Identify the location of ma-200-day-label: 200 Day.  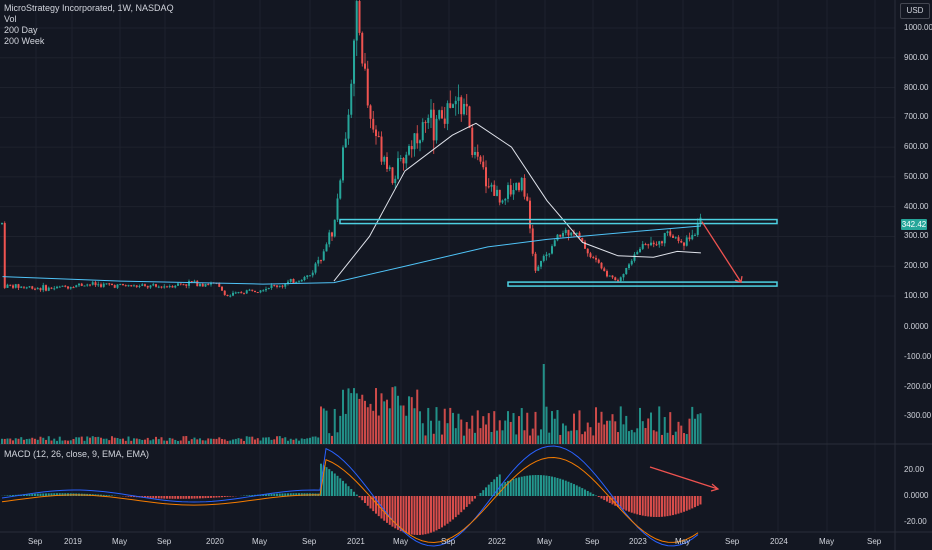
(21, 30).